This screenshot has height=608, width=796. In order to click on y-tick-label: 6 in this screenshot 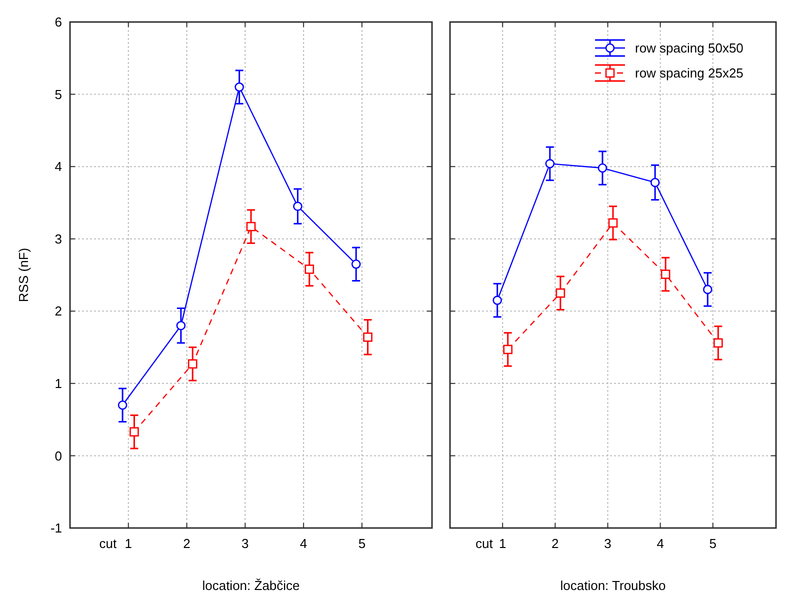, I will do `click(58, 22)`.